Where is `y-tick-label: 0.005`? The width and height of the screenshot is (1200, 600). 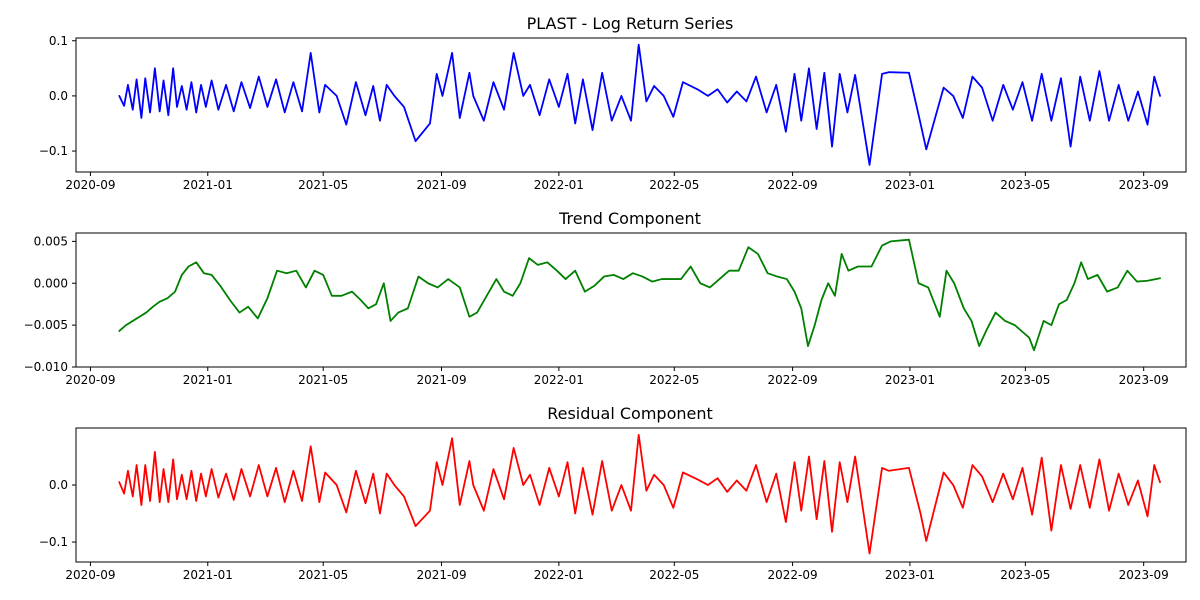
y-tick-label: 0.005 is located at coordinates (51, 241).